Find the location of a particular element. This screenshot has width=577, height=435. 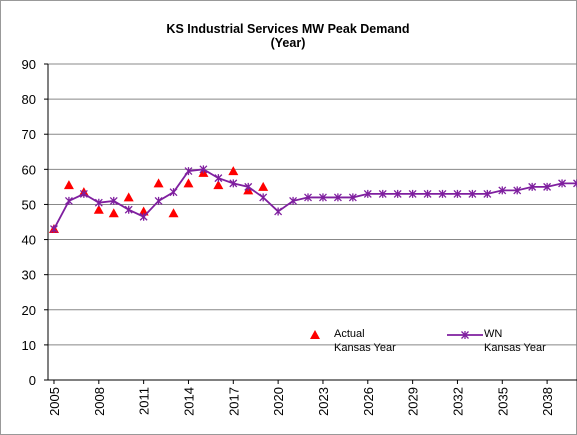

chart-title: KS Industrial Services MW Peak Demand is located at coordinates (287, 29).